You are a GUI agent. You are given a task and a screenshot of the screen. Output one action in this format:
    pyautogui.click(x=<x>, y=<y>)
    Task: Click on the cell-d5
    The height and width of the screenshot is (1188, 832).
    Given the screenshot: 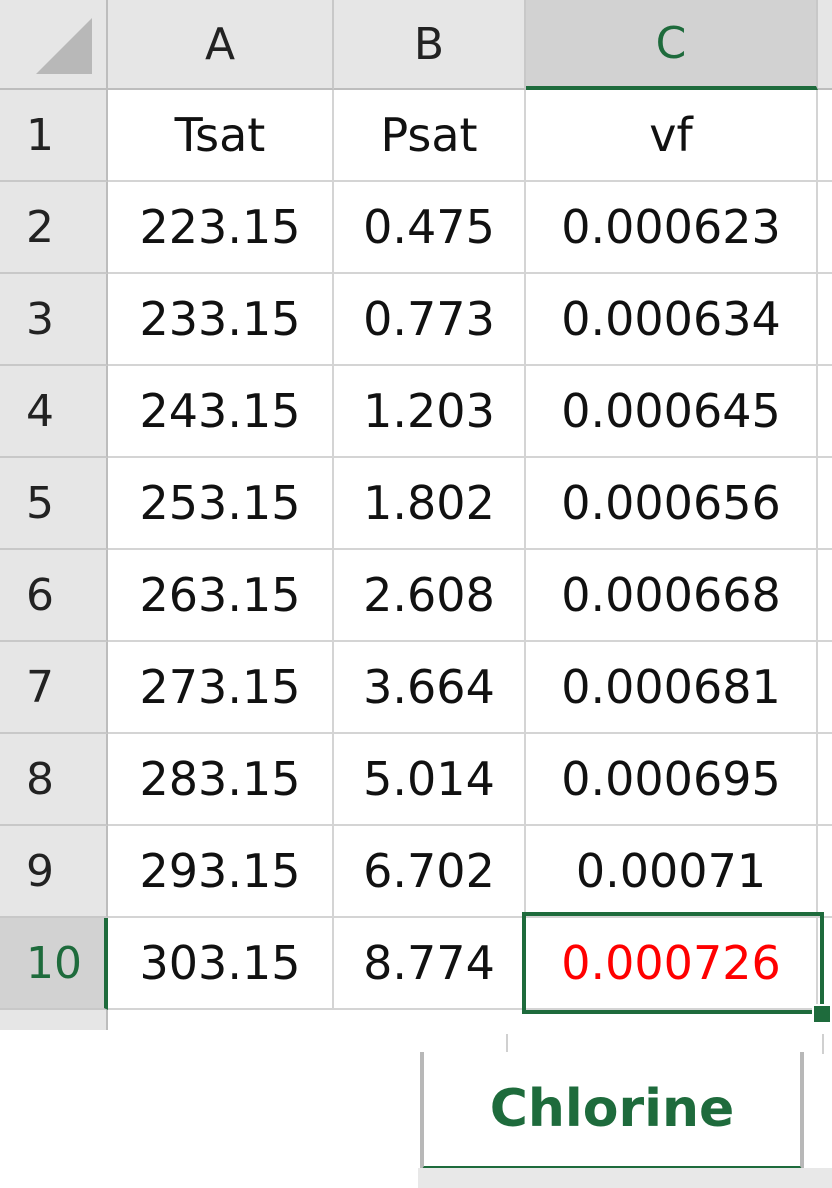 What is the action you would take?
    pyautogui.click(x=825, y=504)
    